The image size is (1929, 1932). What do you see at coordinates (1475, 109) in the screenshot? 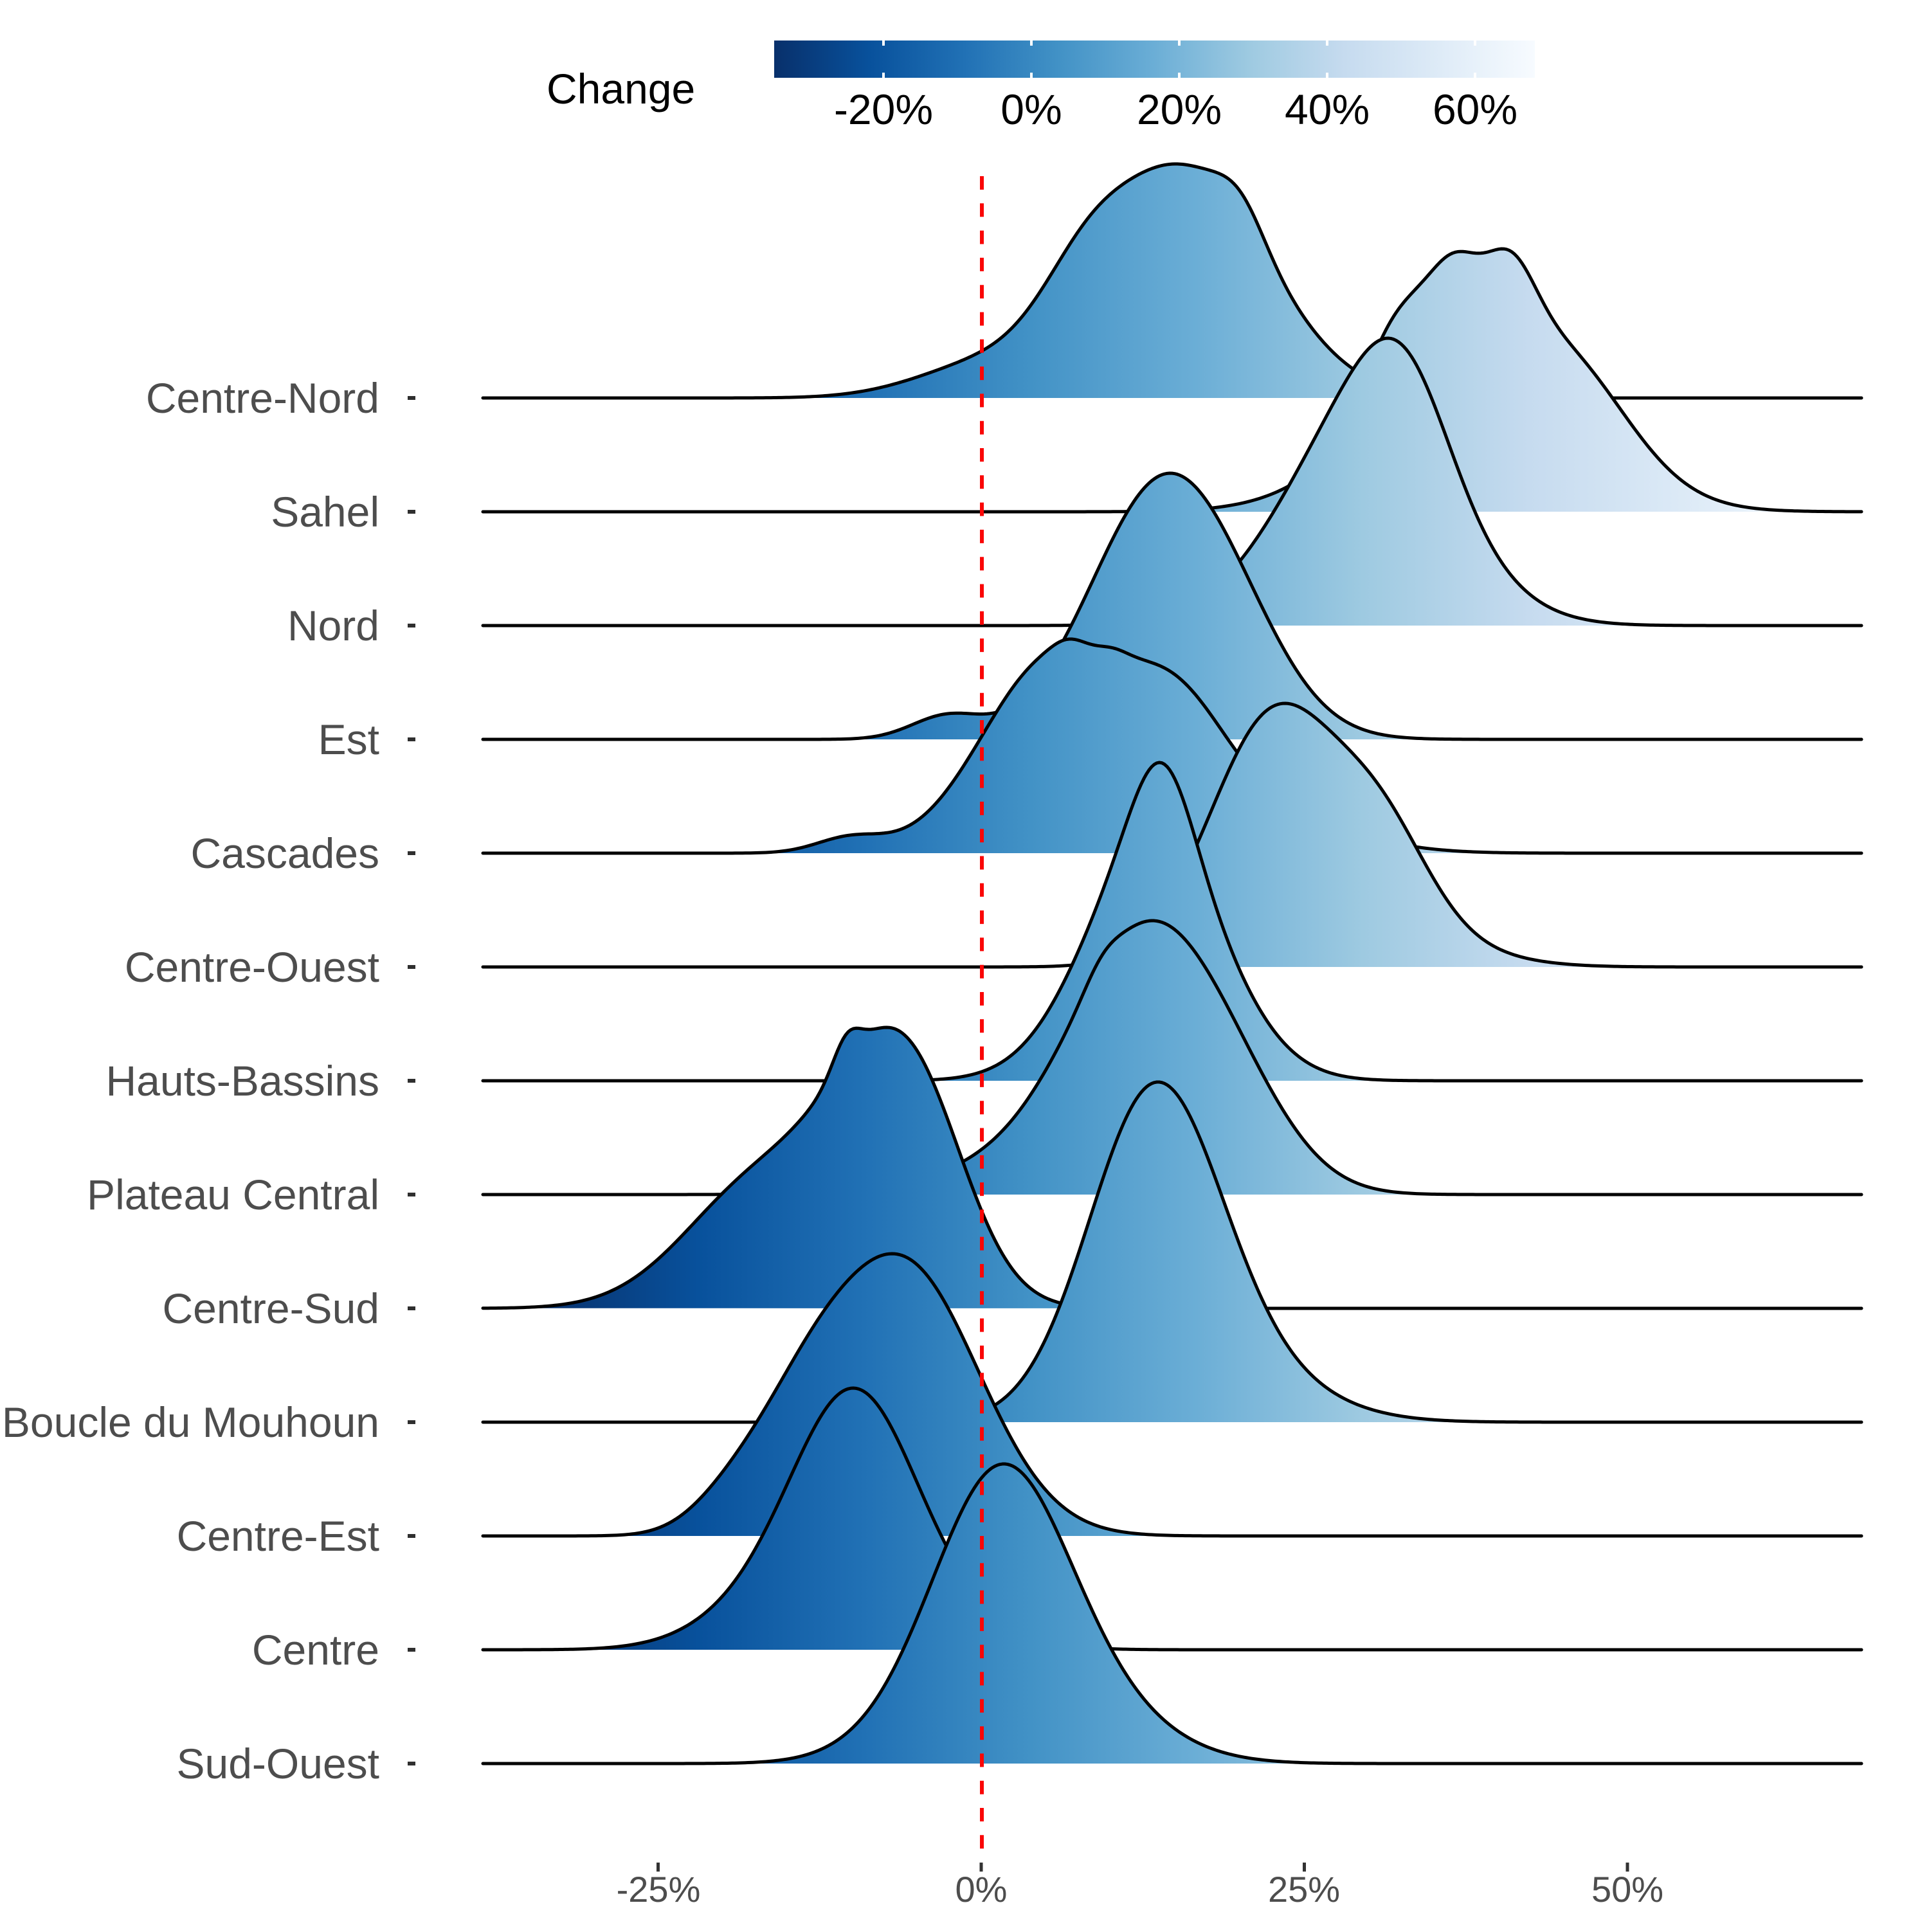
I see `svg-text: 60%` at bounding box center [1475, 109].